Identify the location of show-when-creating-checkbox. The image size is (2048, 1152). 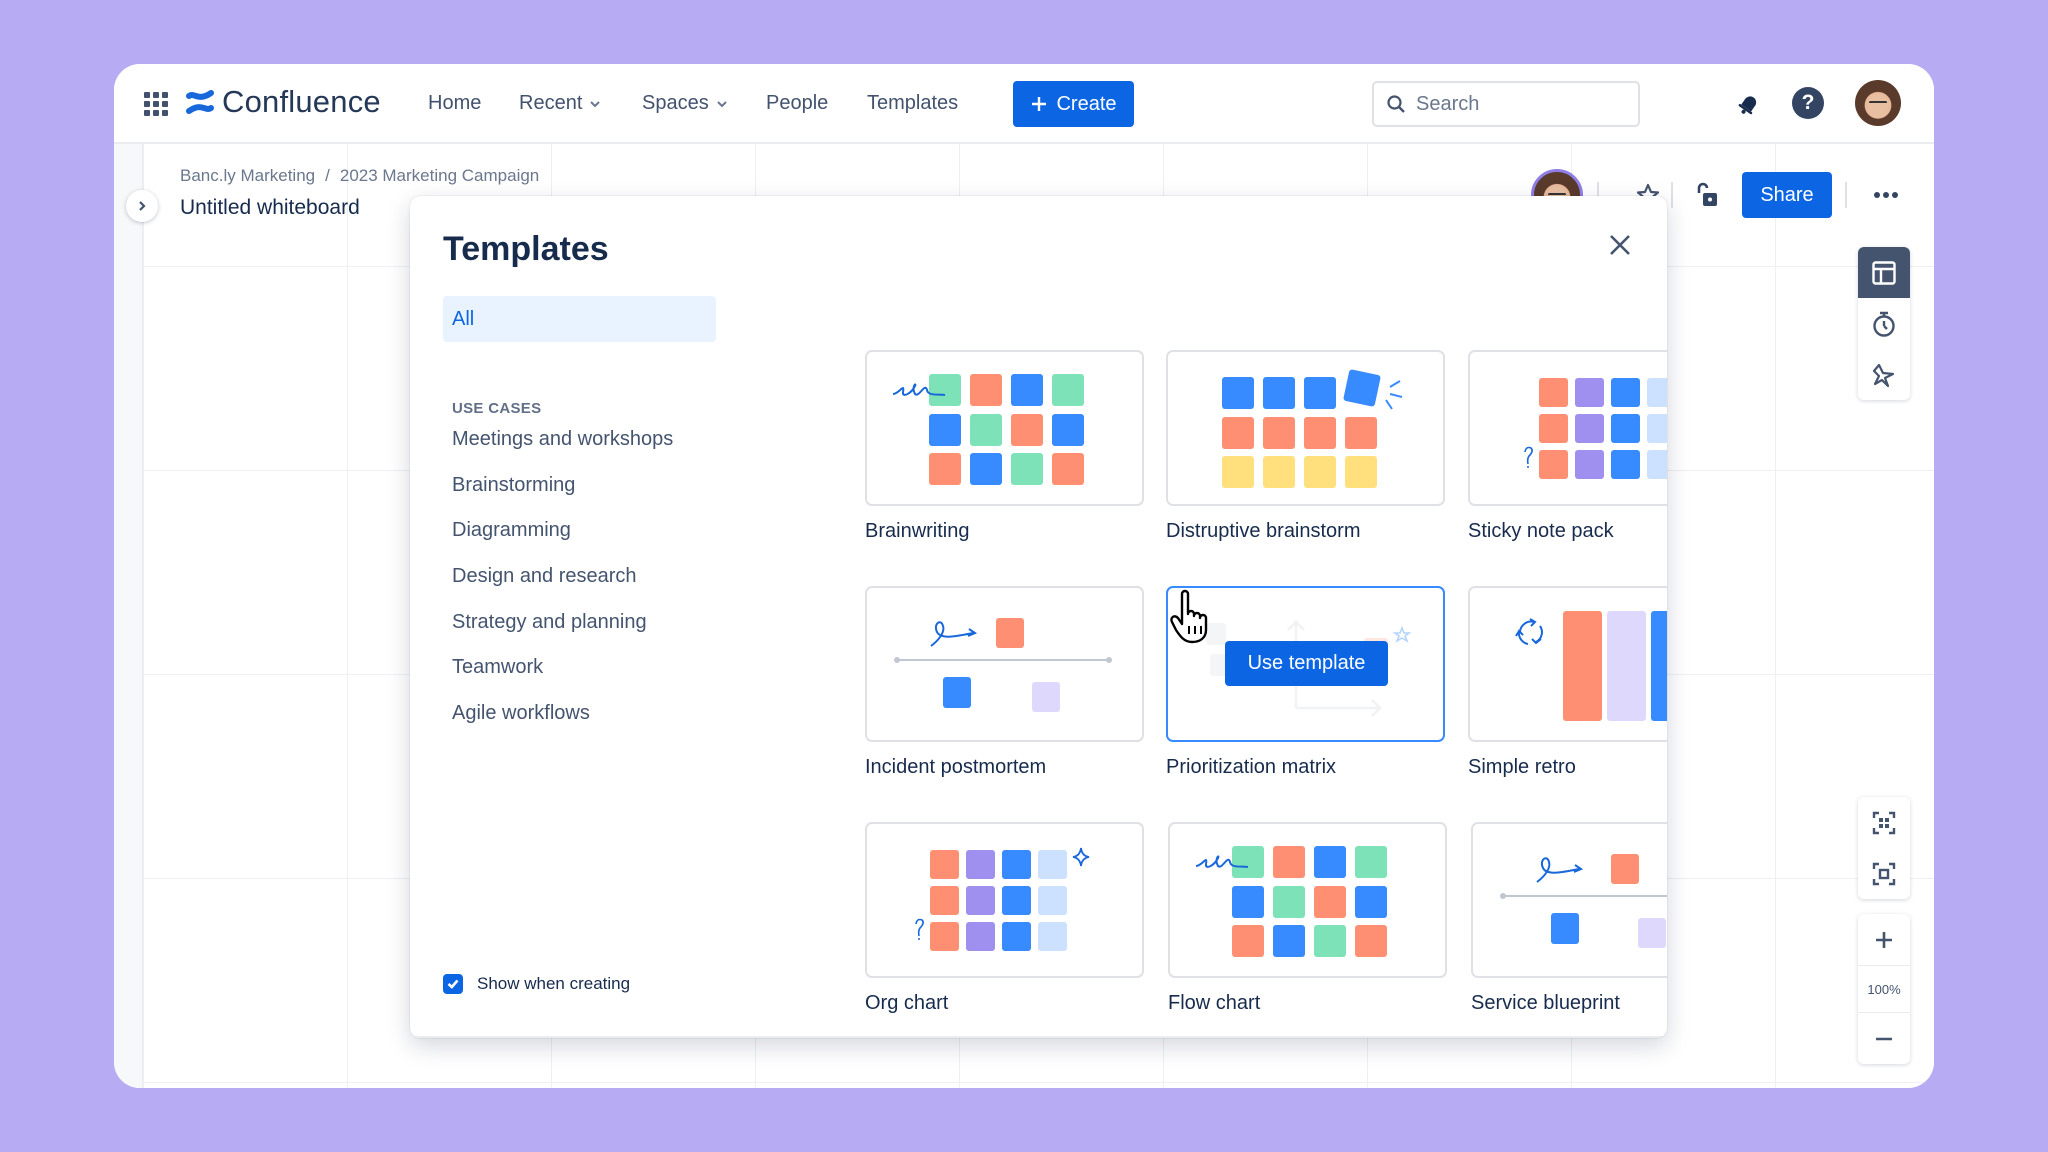
(453, 984).